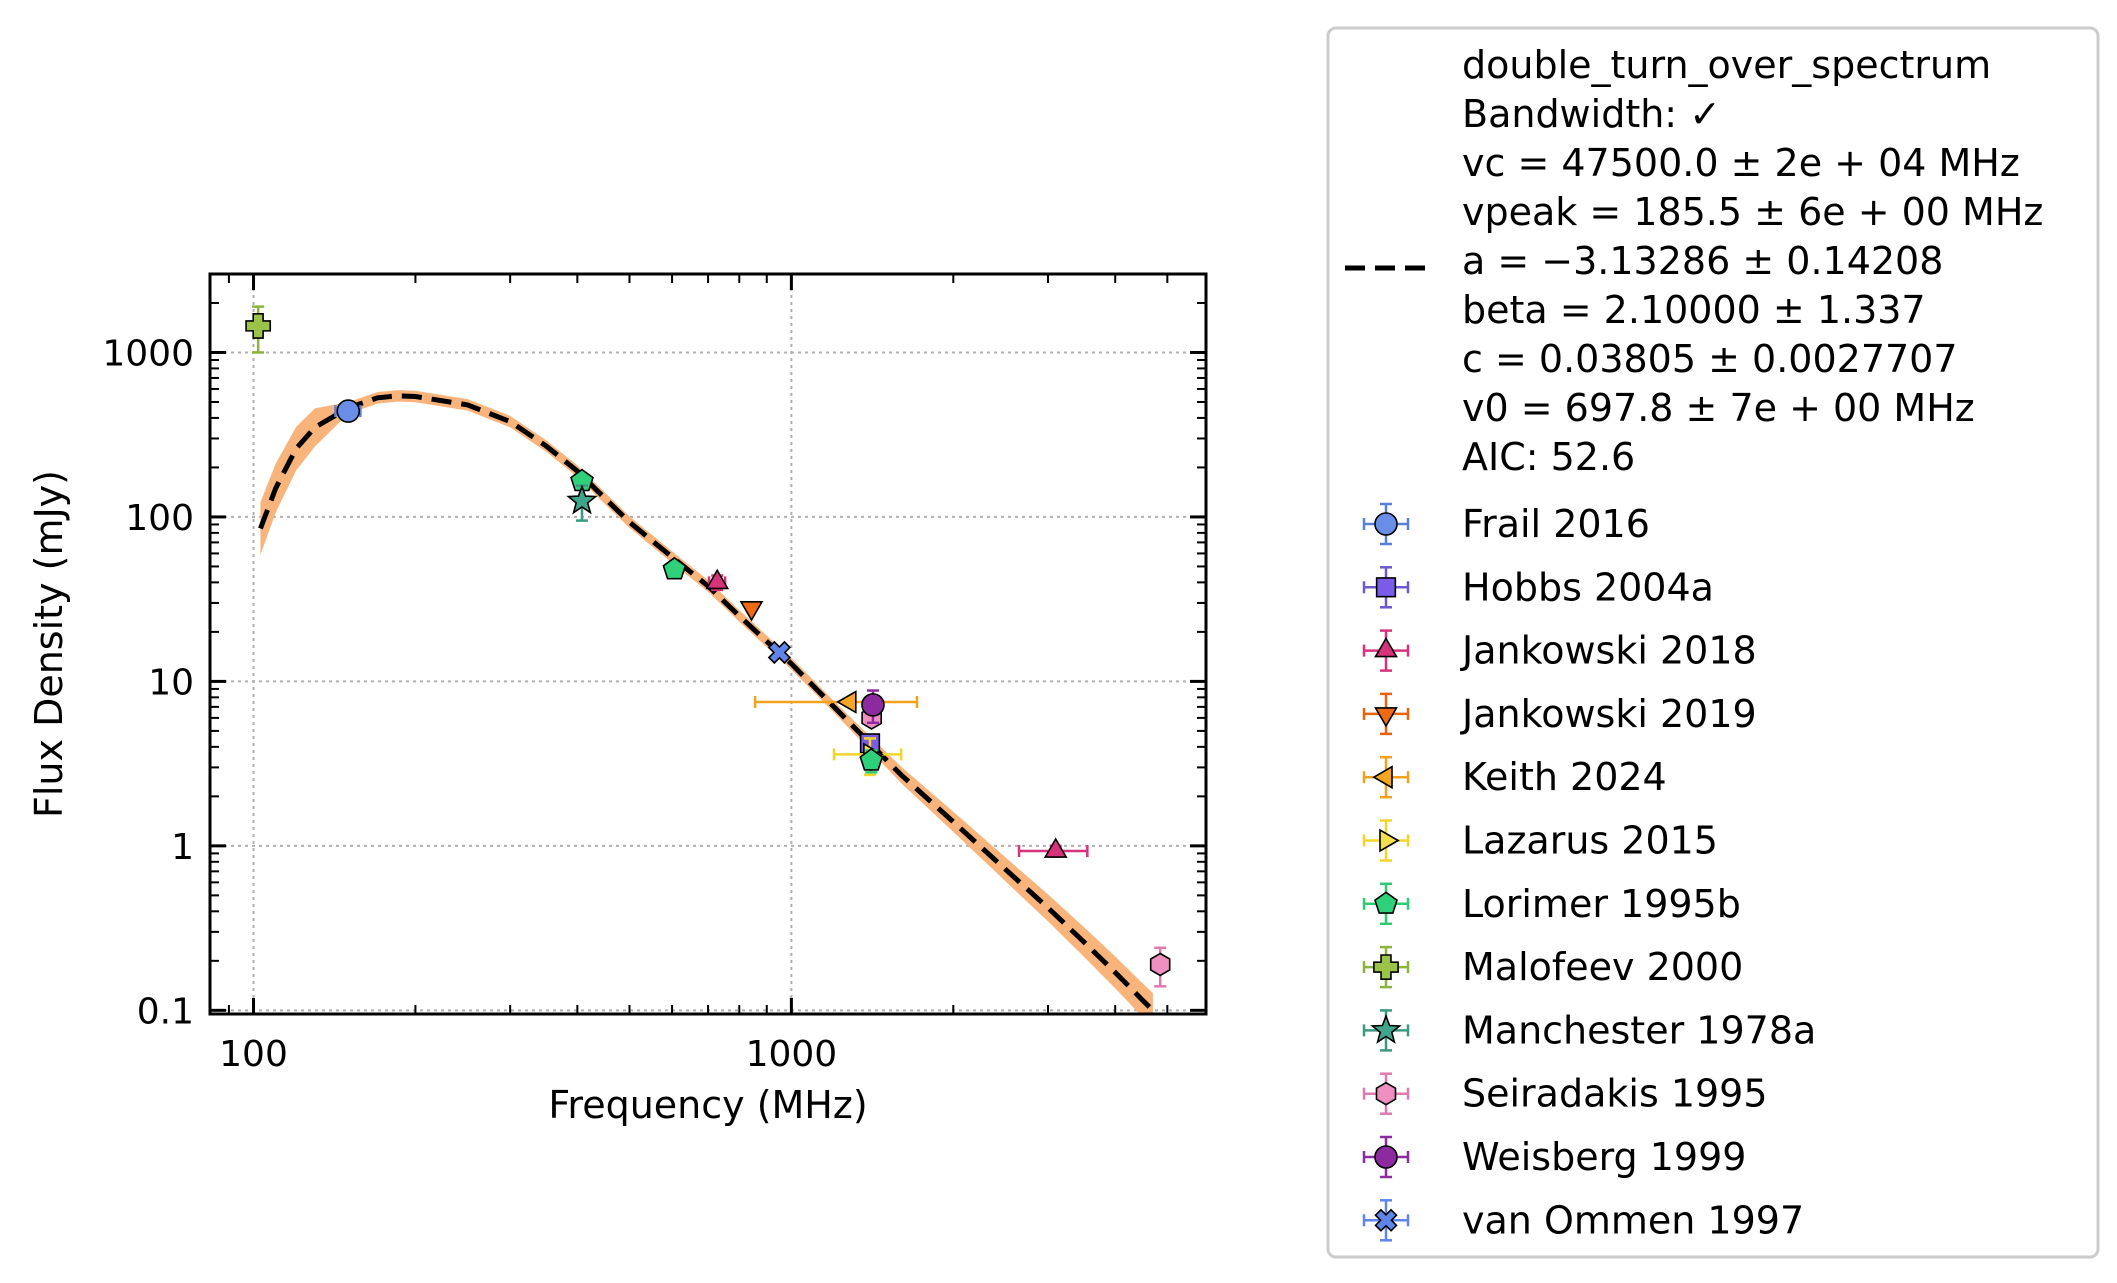 This screenshot has height=1283, width=2117. What do you see at coordinates (171, 682) in the screenshot?
I see `y-tick-label: 10` at bounding box center [171, 682].